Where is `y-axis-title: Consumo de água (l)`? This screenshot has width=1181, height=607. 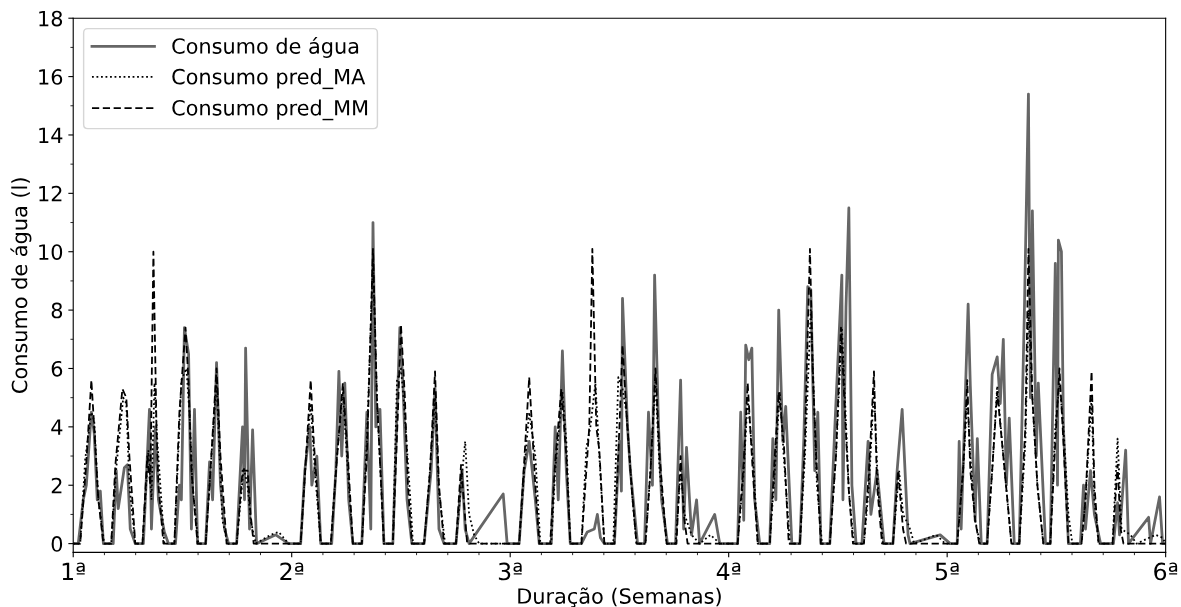 y-axis-title: Consumo de água (l) is located at coordinates (21, 285).